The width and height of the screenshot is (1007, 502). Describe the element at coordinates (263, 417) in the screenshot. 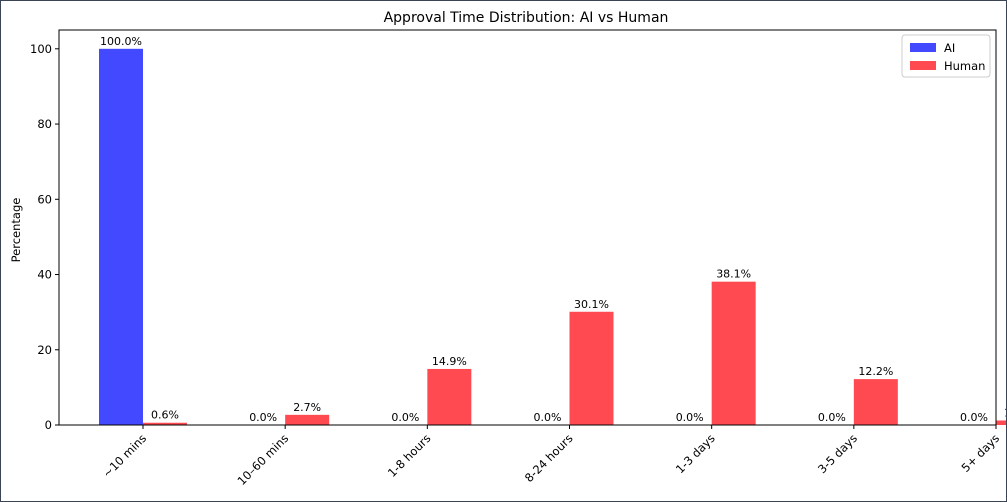

I see `data-label-ai-1: 0.0%` at that location.